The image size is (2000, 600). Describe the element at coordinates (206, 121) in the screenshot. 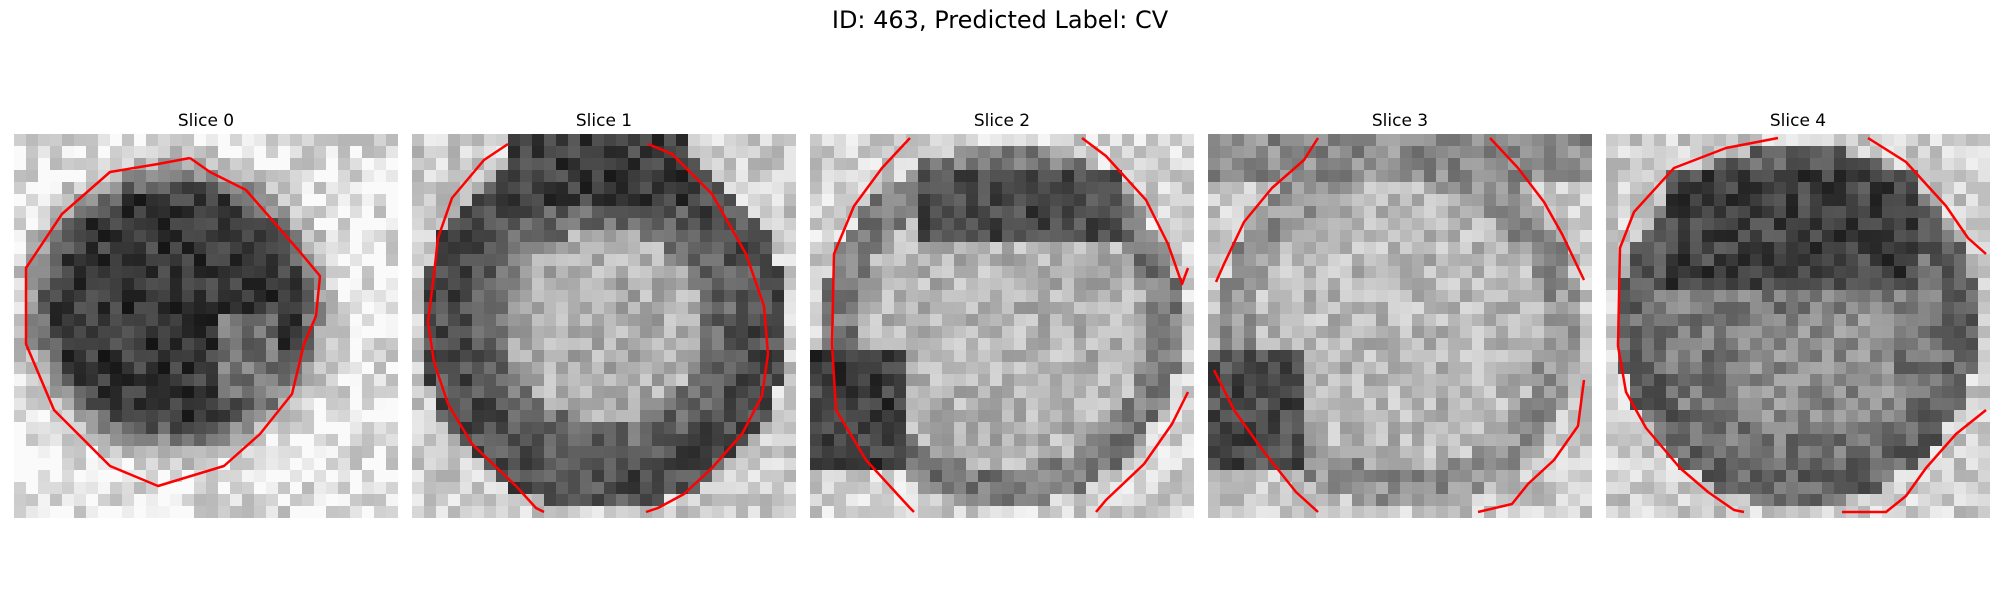

I see `slice-title: Slice 0` at that location.